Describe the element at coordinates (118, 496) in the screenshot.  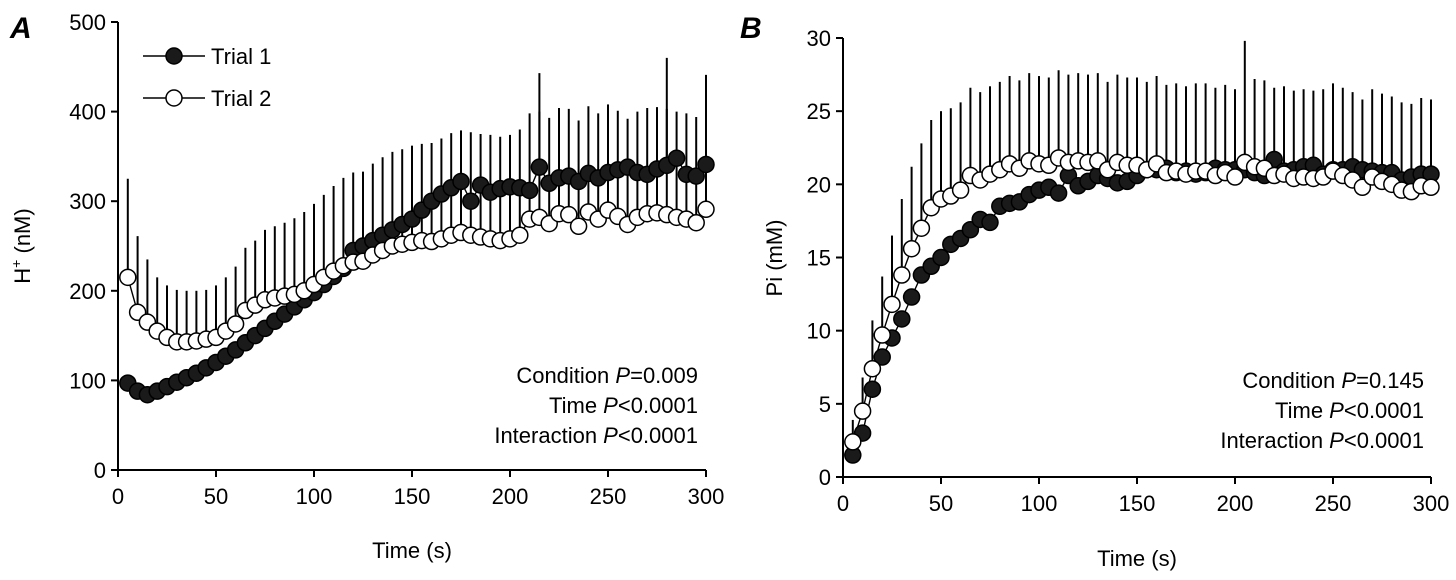
I see `panel-a-xtick-label-0: 0` at that location.